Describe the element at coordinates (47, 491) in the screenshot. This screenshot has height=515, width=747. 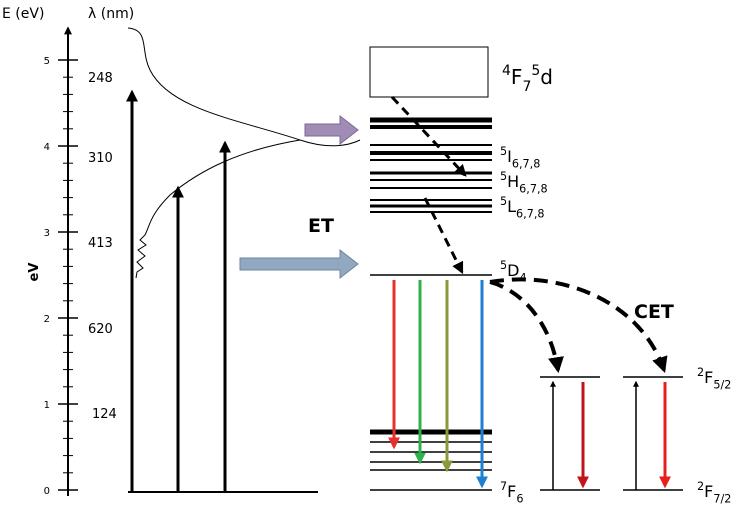
I see `y-tick-label: 0` at that location.